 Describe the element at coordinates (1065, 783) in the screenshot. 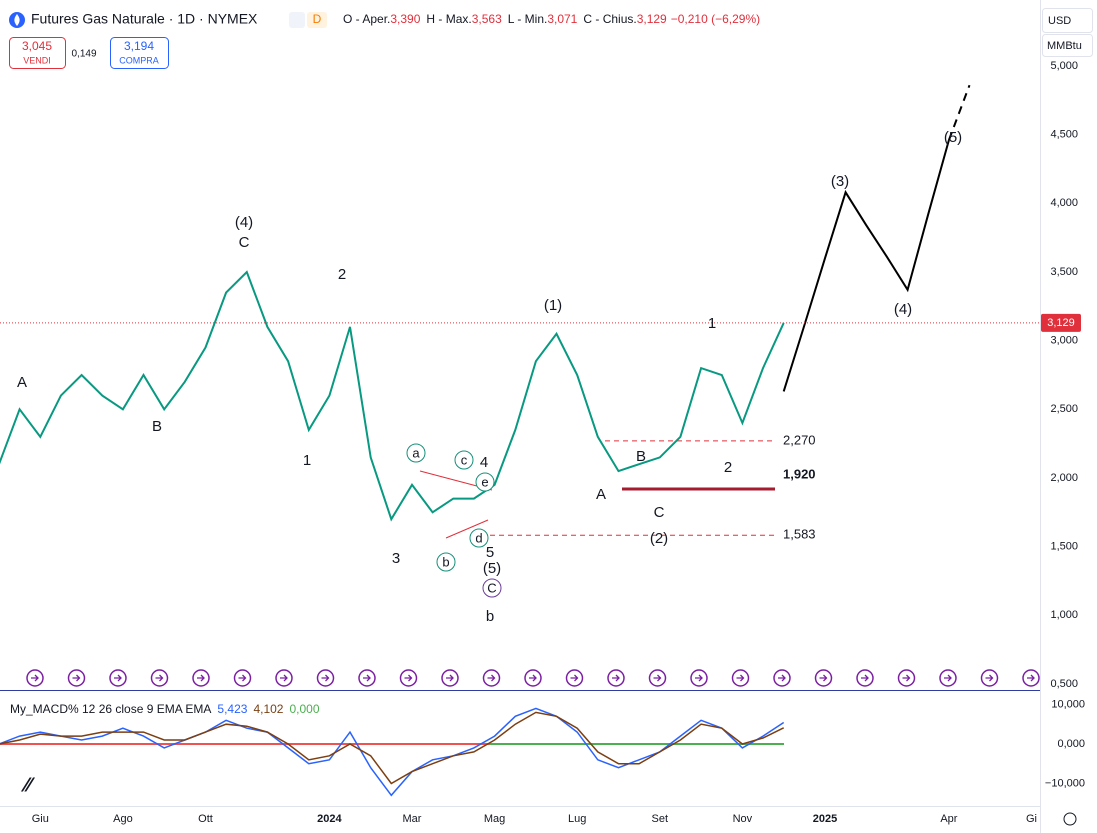

I see `macd-tick-label: −10,000` at that location.